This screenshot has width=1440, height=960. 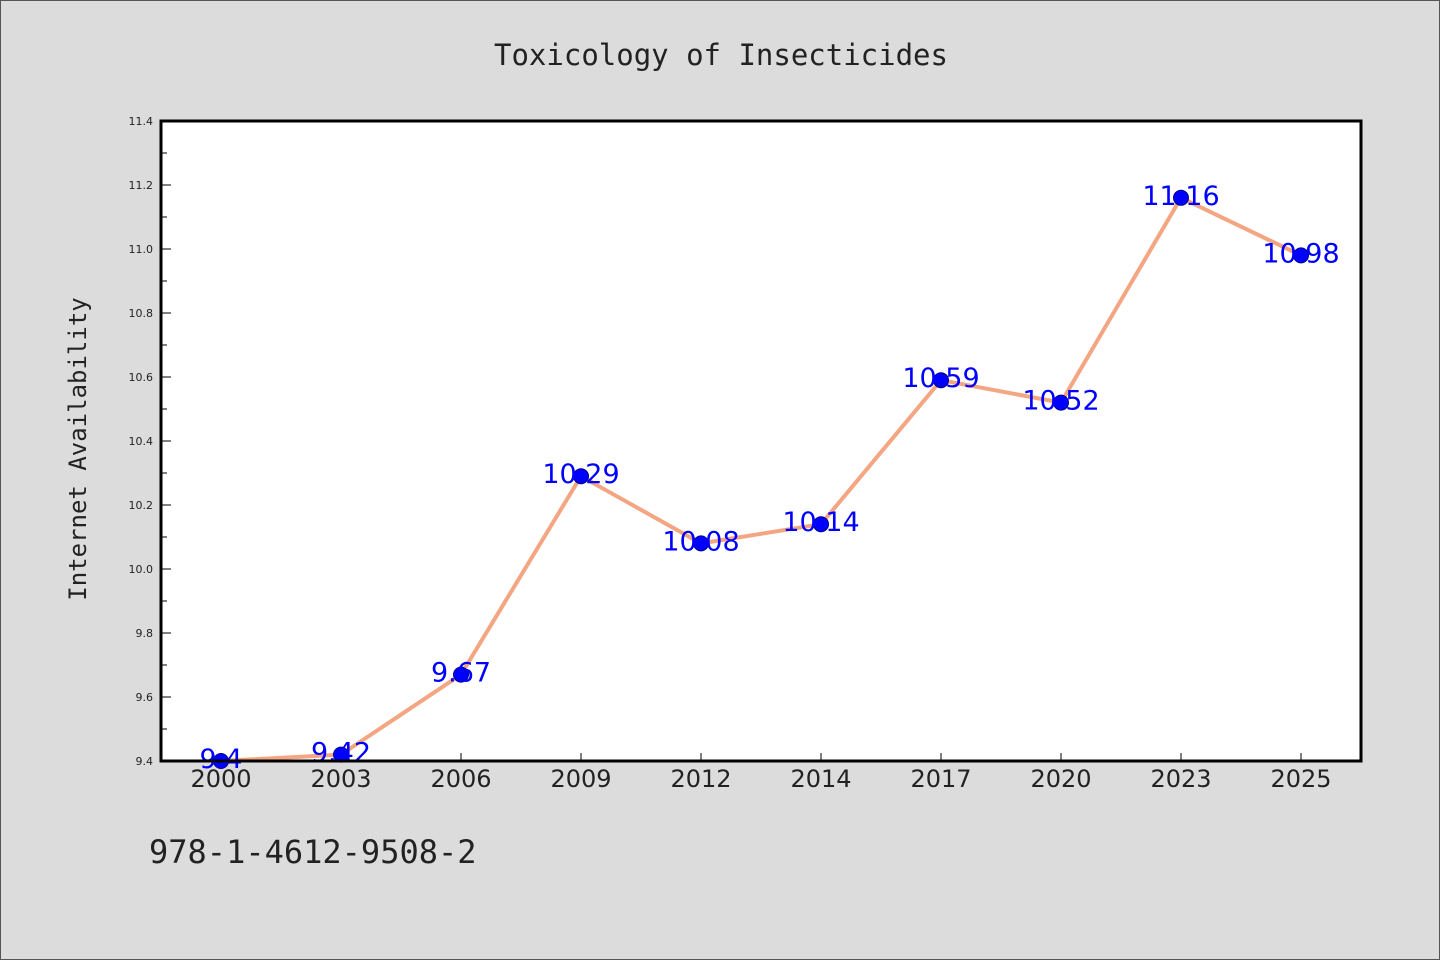 I want to click on x-tick-label: 2000, so click(x=220, y=779).